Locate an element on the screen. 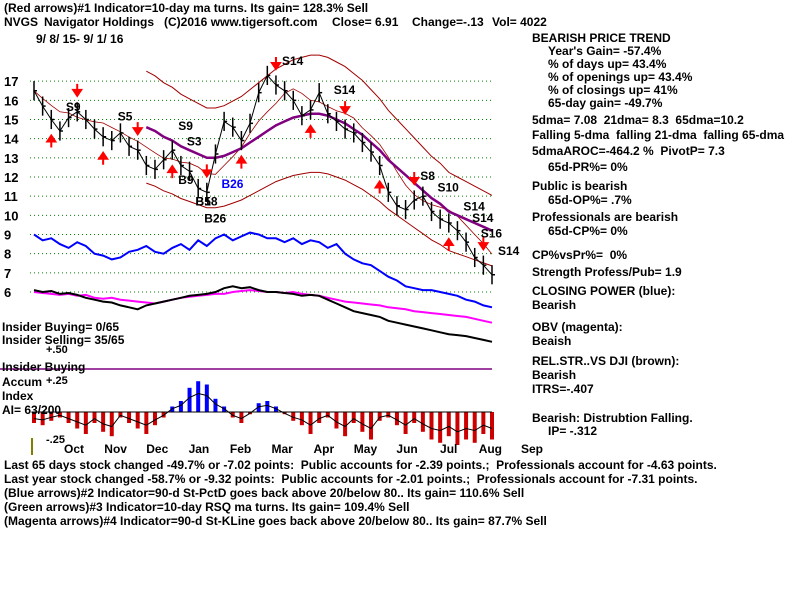  upper-band is located at coordinates (319, 125).